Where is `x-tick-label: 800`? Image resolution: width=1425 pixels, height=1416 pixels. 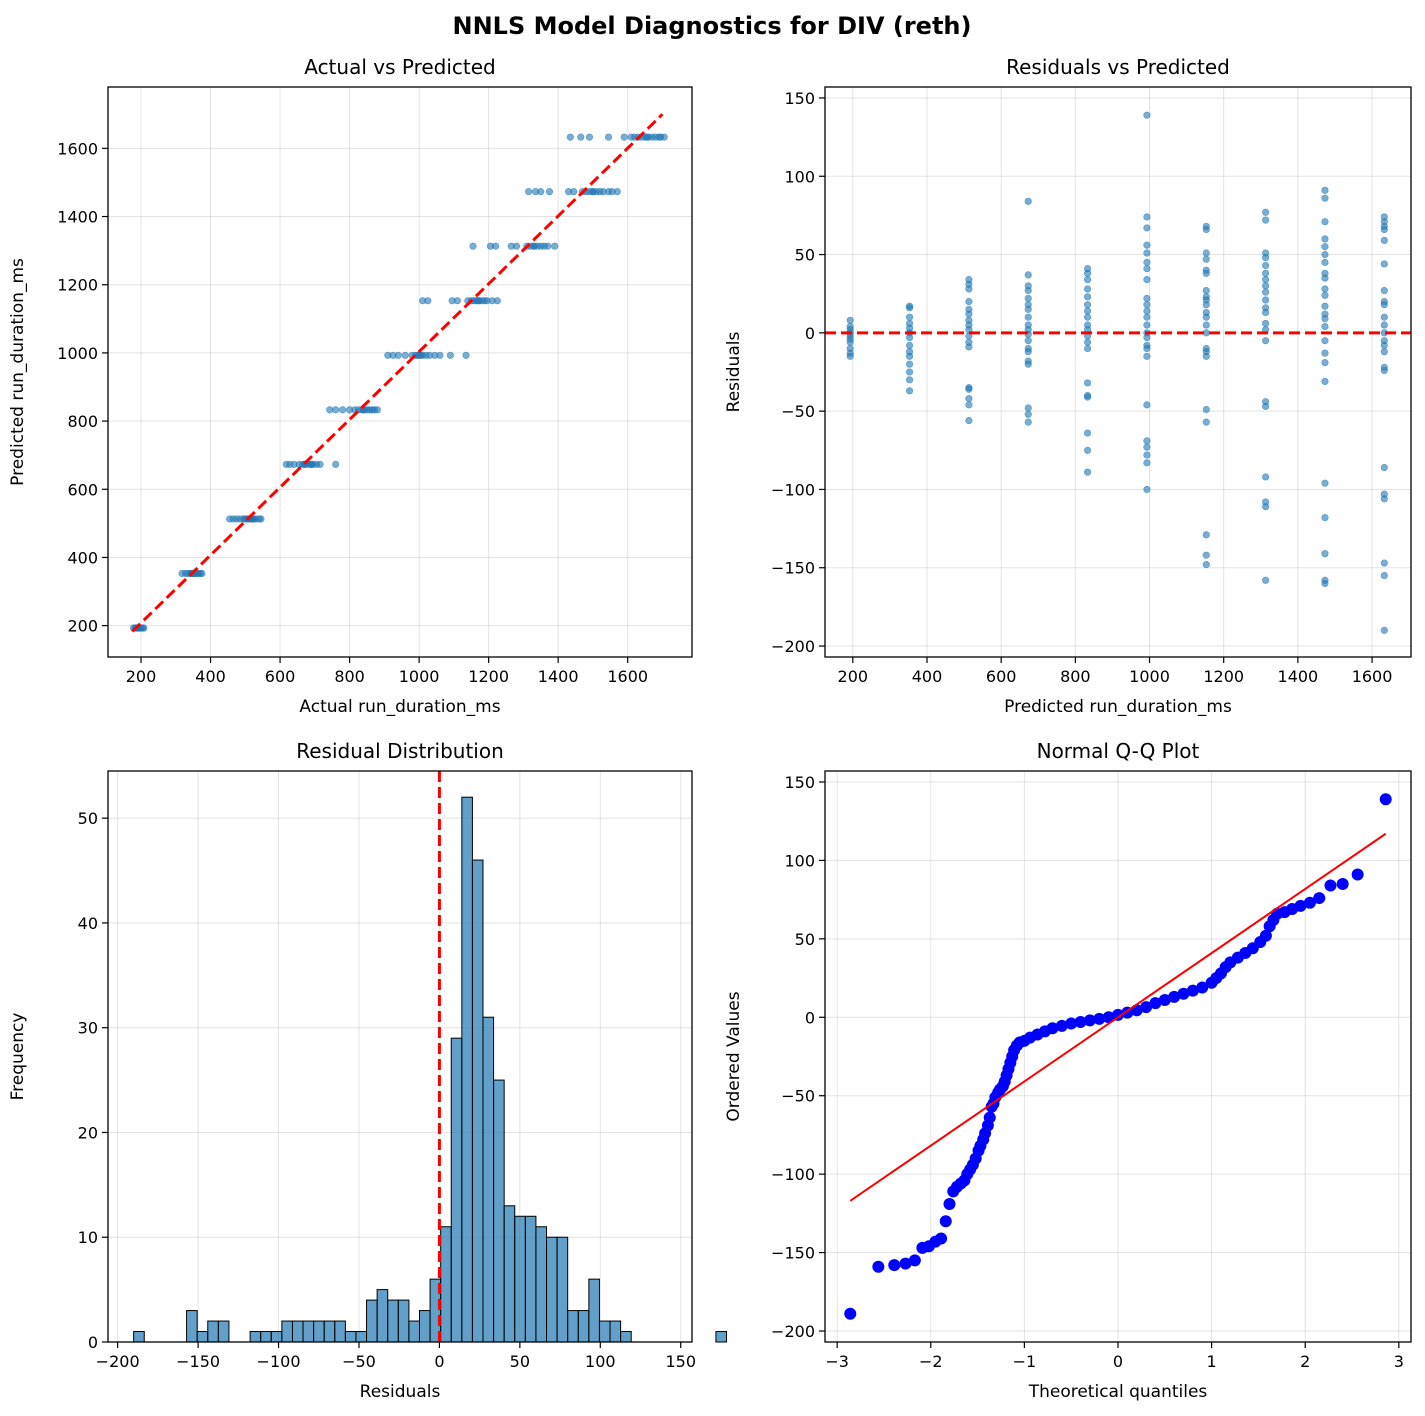 x-tick-label: 800 is located at coordinates (349, 676).